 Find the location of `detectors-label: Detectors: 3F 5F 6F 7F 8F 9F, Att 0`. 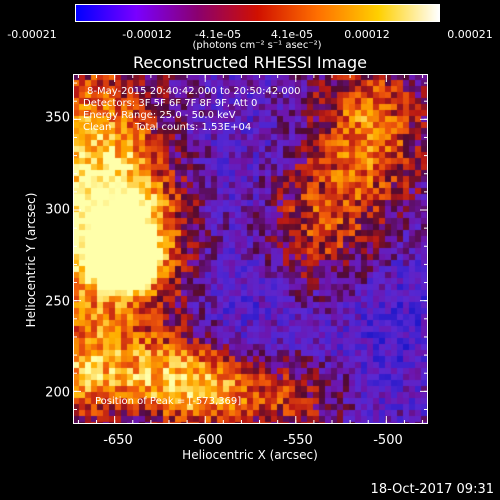

detectors-label: Detectors: 3F 5F 6F 7F 8F 9F, Att 0 is located at coordinates (170, 103).